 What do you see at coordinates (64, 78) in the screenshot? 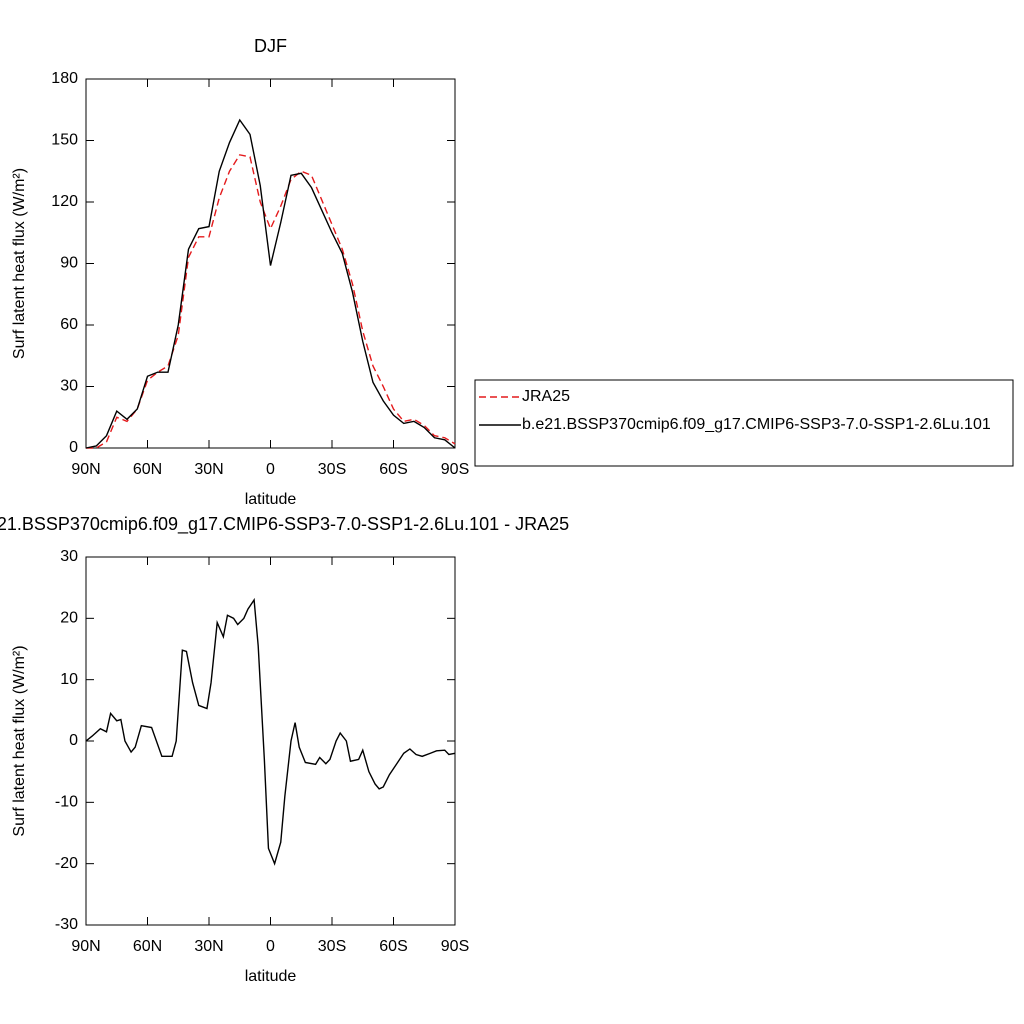
I see `y-tick-label: 180` at bounding box center [64, 78].